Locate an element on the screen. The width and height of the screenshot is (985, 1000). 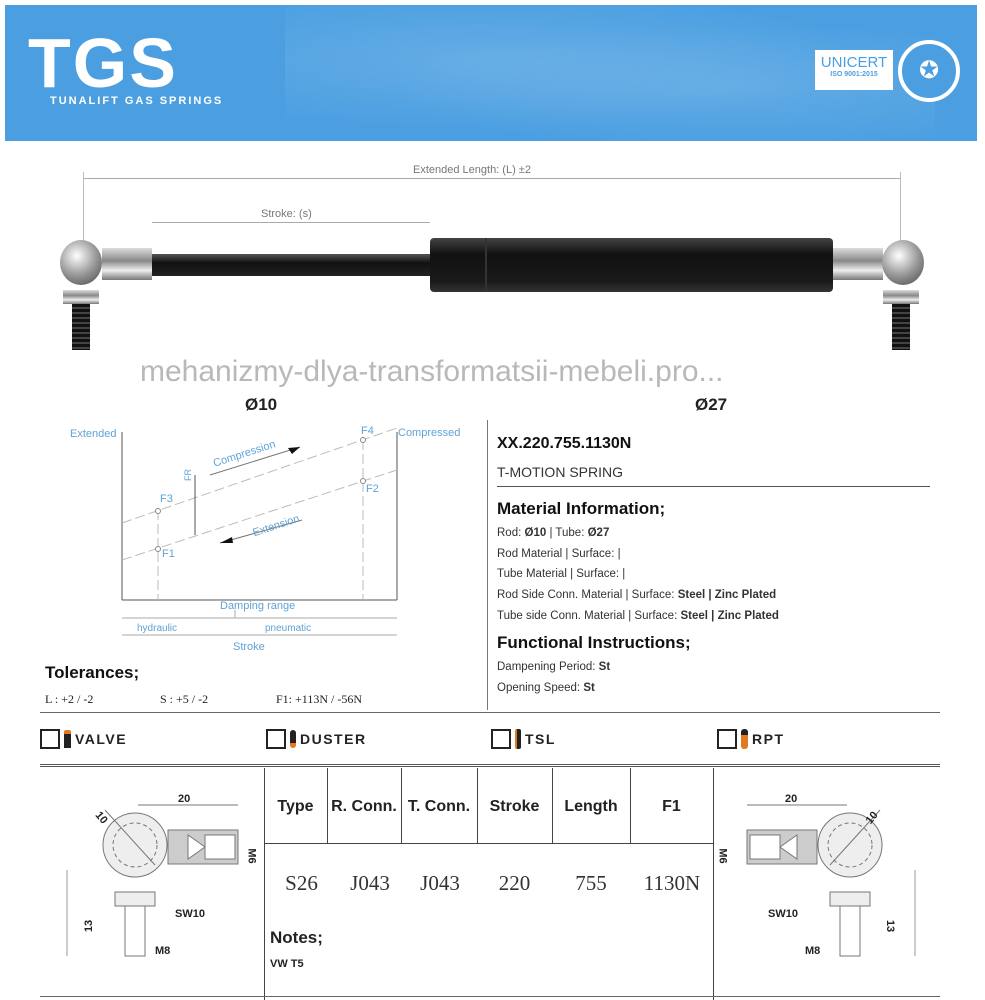
valve-icon is located at coordinates (67, 739).